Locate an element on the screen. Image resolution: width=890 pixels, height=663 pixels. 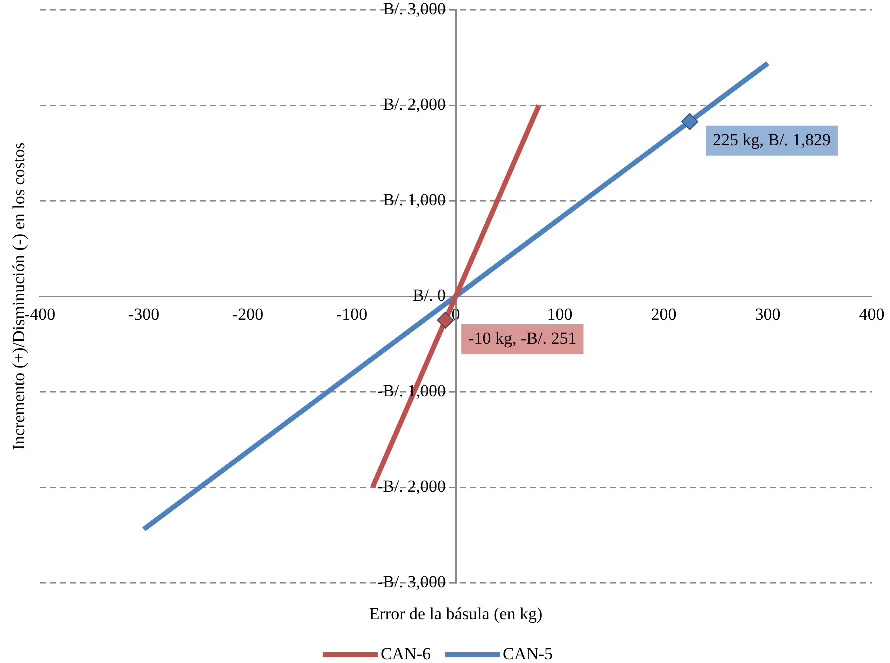
y-tick-label: B/. 1,000 is located at coordinates (414, 200).